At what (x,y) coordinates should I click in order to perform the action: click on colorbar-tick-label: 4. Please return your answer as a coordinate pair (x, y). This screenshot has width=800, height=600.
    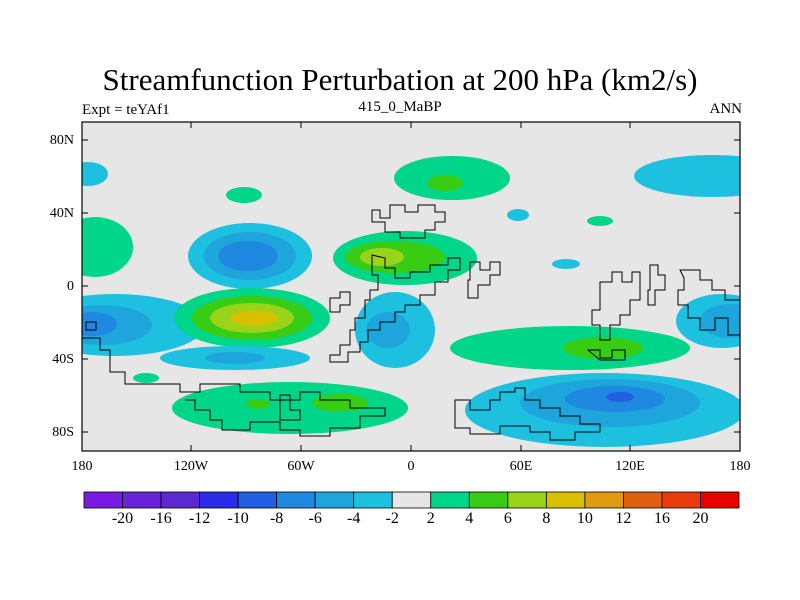
    Looking at the image, I should click on (469, 518).